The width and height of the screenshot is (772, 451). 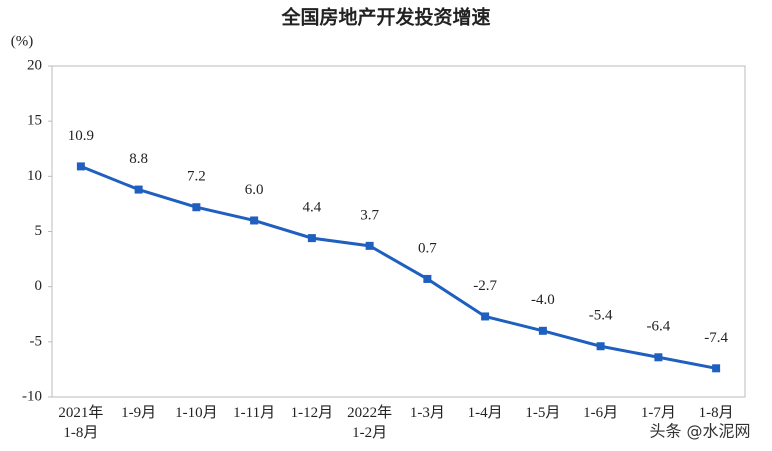 What do you see at coordinates (385, 17) in the screenshot?
I see `chart-title: 全国房地产开发投资增速` at bounding box center [385, 17].